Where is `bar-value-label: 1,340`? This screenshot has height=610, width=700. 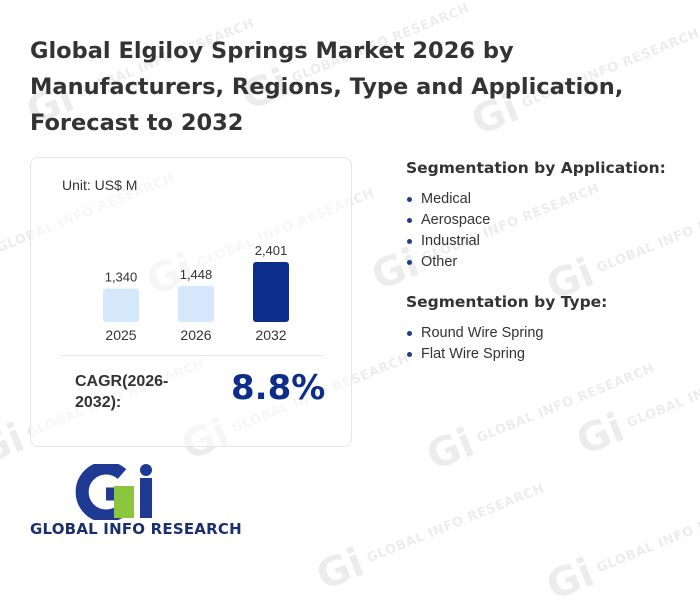 bar-value-label: 1,340 is located at coordinates (121, 277).